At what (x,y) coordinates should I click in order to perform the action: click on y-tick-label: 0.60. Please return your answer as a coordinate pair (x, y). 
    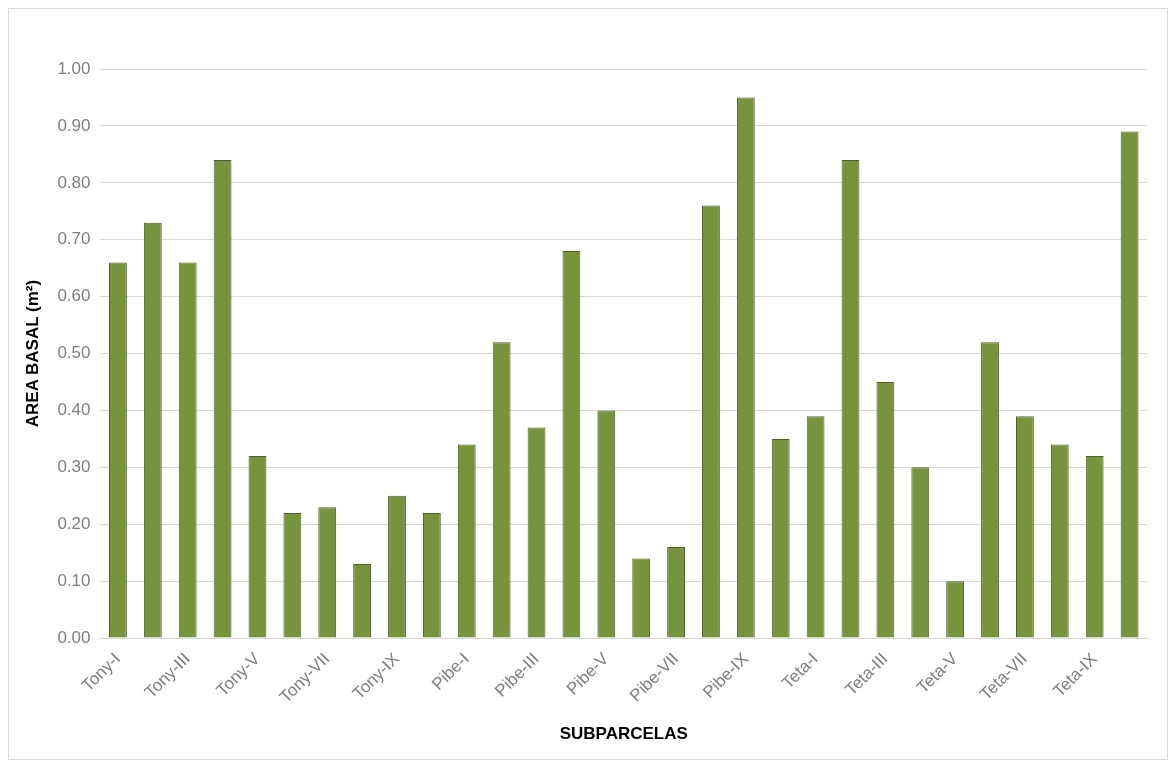
    Looking at the image, I should click on (74, 296).